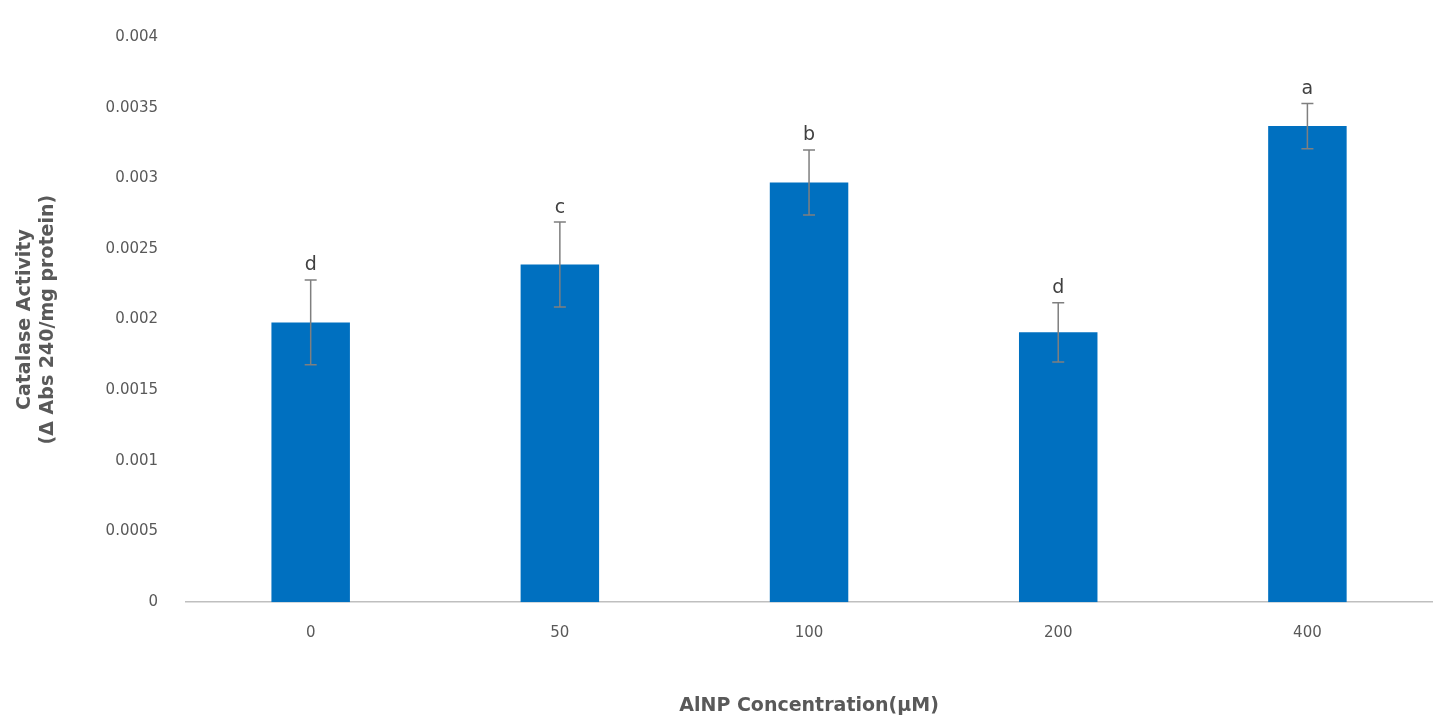 Image resolution: width=1442 pixels, height=717 pixels. I want to click on annotation: c, so click(560, 205).